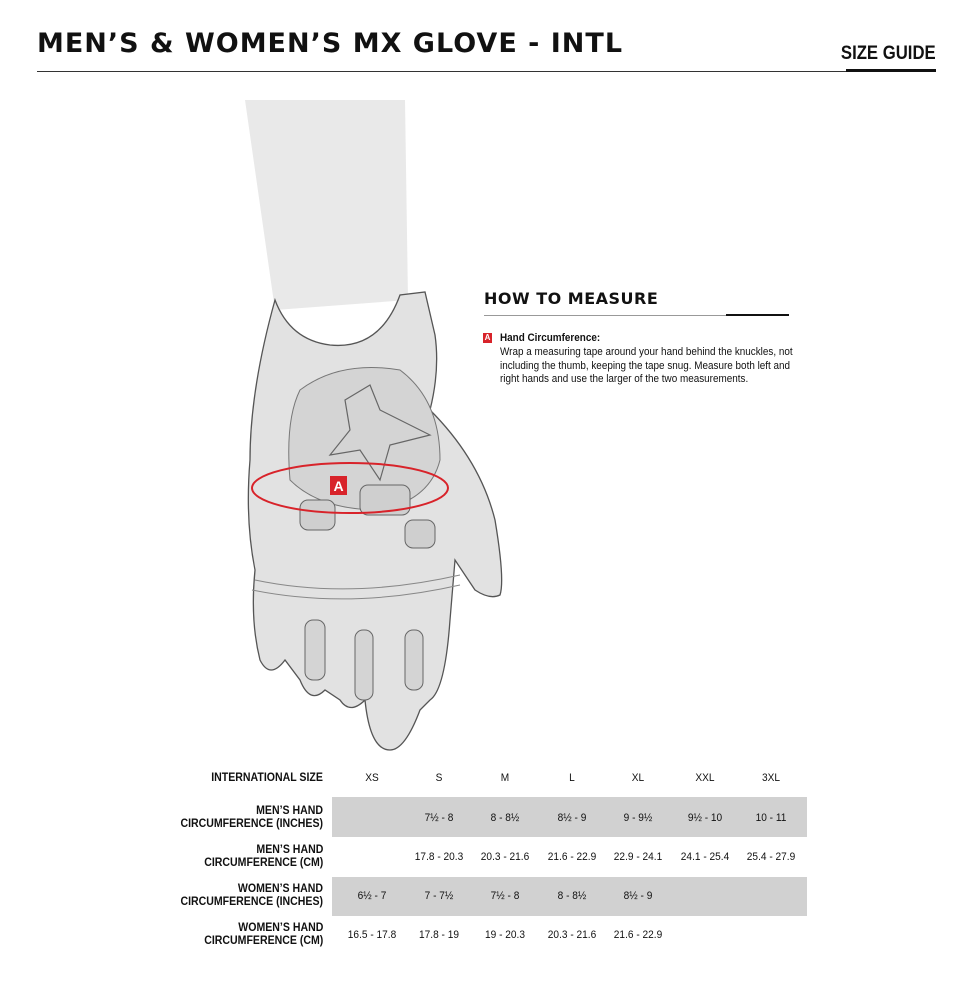 This screenshot has width=979, height=1000. Describe the element at coordinates (638, 778) in the screenshot. I see `size-header: XL` at that location.